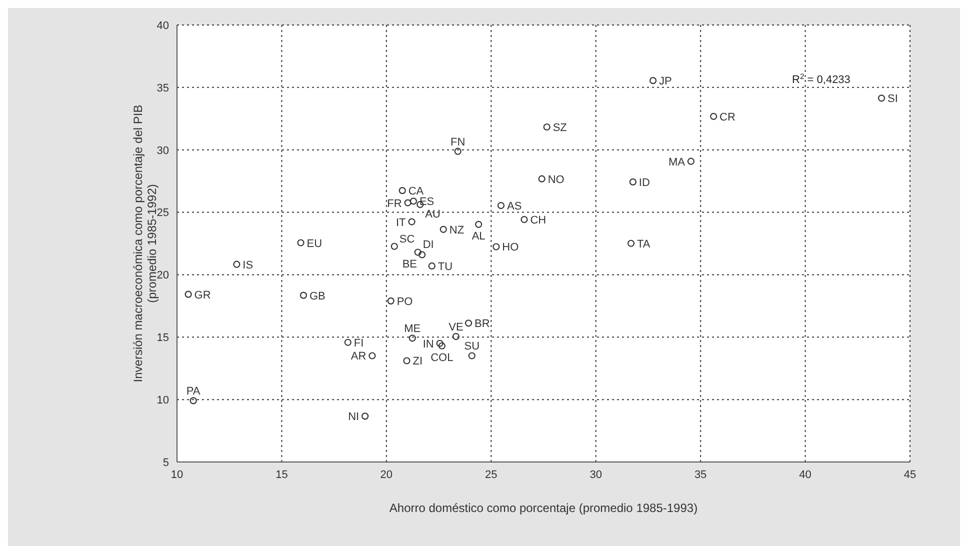 This screenshot has height=554, width=968. Describe the element at coordinates (644, 182) in the screenshot. I see `annotation: ID` at that location.